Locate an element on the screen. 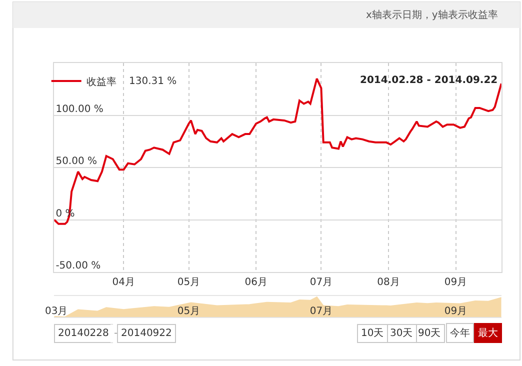 This screenshot has height=366, width=522. text: 30天 is located at coordinates (401, 333).